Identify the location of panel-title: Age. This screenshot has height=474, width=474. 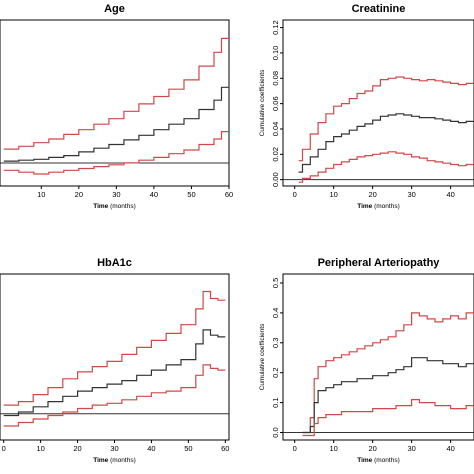
(114, 9).